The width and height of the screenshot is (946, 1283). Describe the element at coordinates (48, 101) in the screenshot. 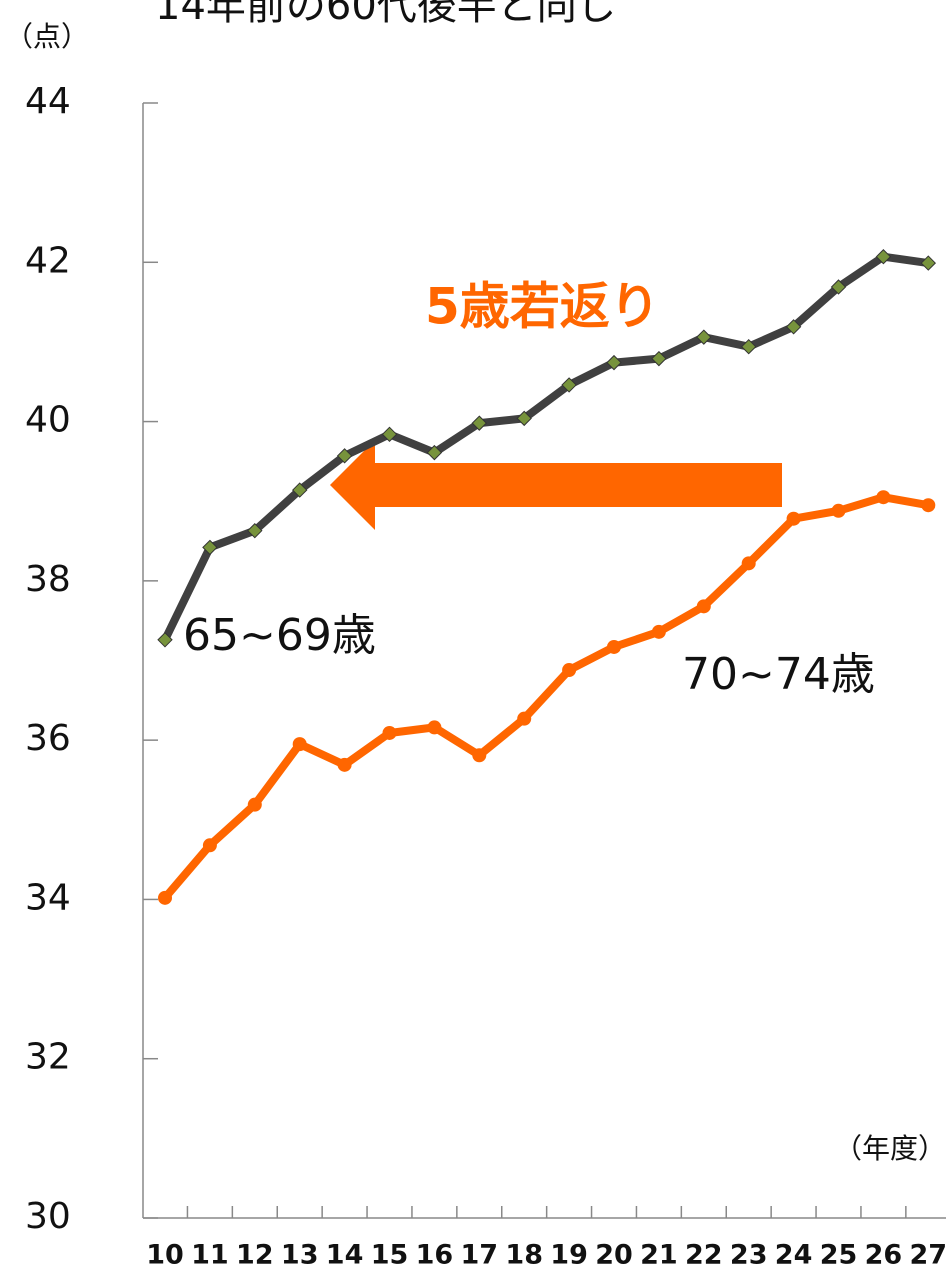

I see `y-tick-label: 44` at that location.